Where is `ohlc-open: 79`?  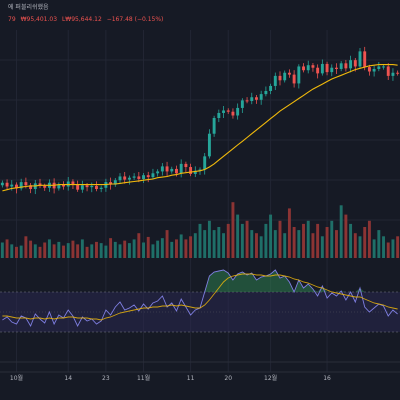
ohlc-open: 79 is located at coordinates (12, 19).